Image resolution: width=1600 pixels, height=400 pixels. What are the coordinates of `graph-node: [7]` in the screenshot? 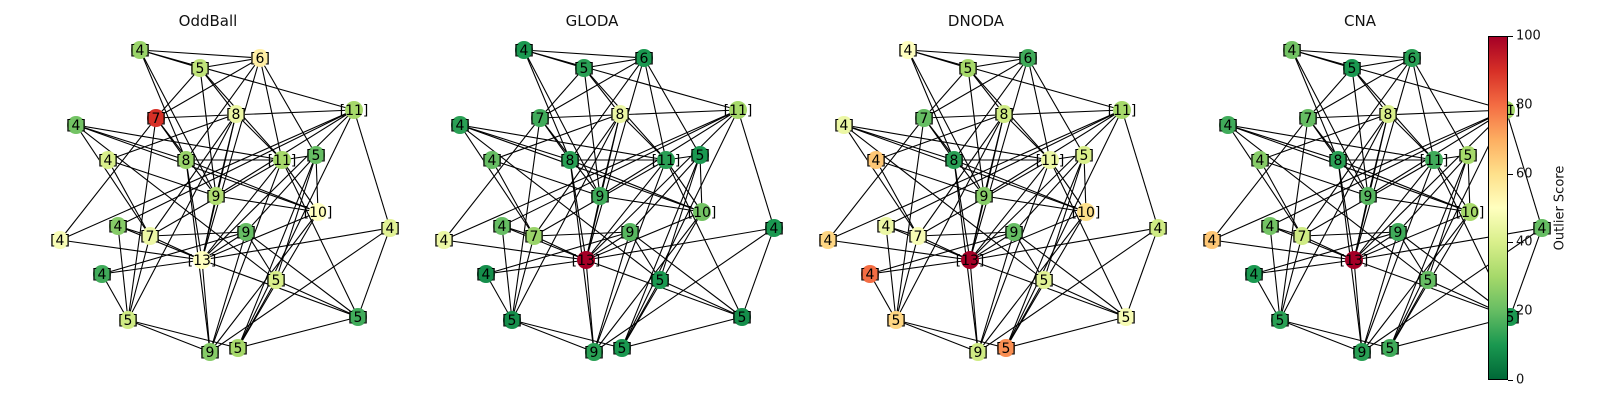 It's located at (156, 118).